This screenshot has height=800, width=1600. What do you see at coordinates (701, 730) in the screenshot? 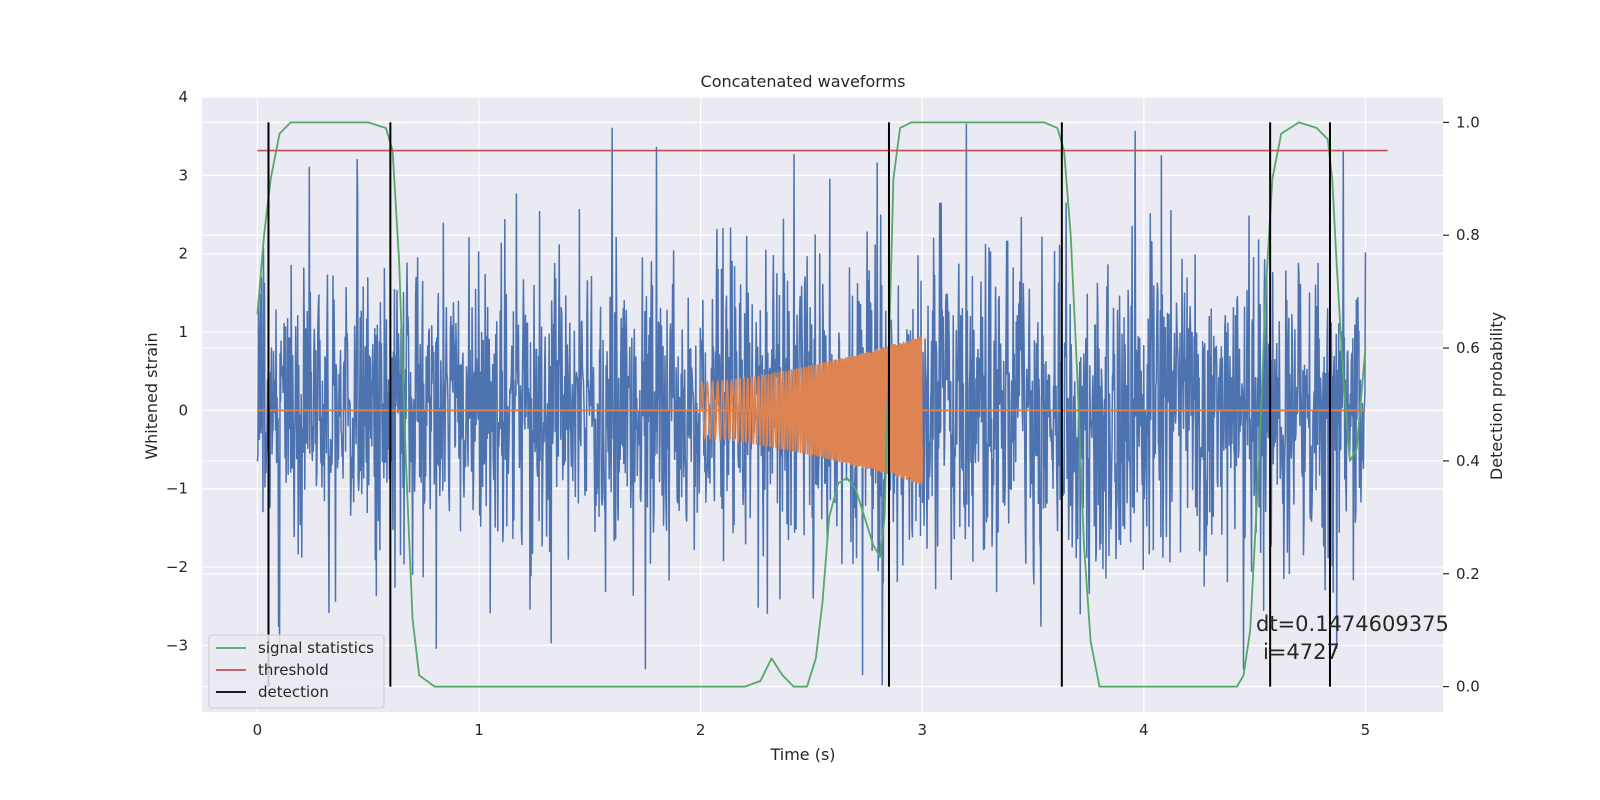
I see `x-tick-label: 2` at bounding box center [701, 730].